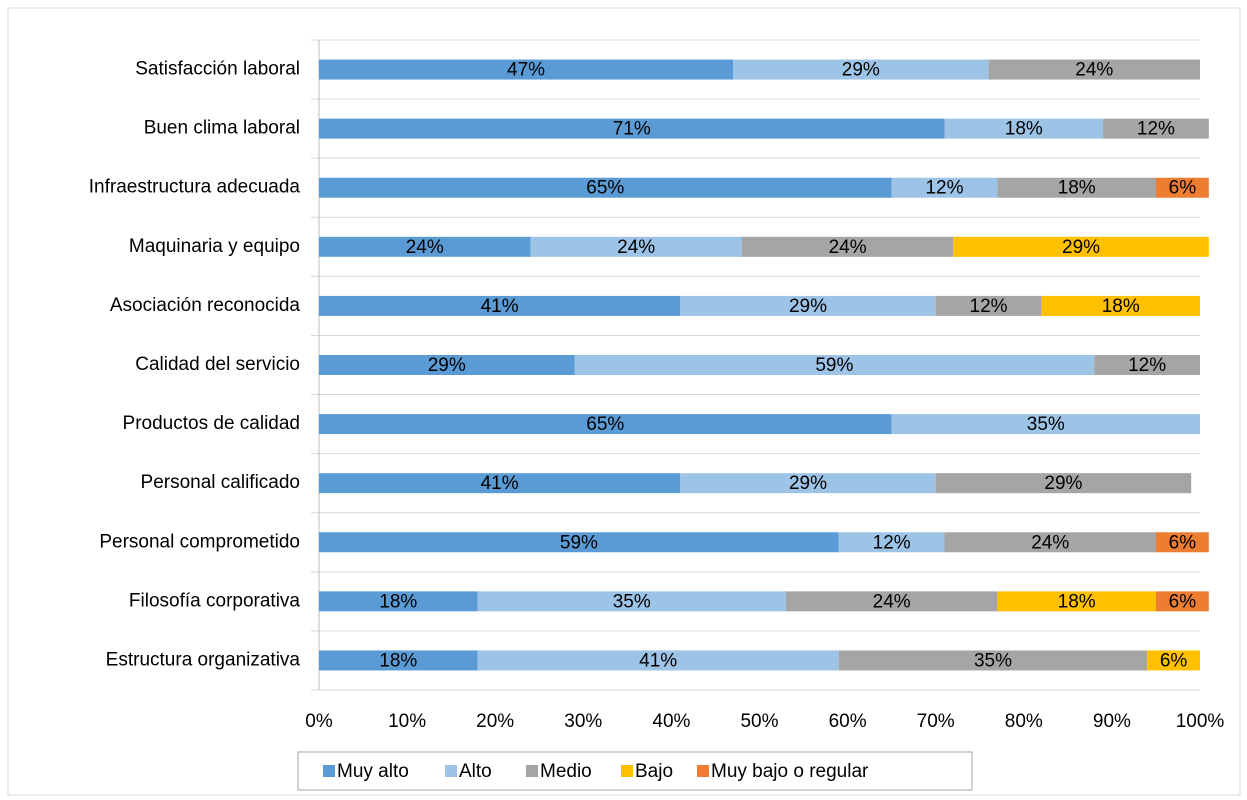 The height and width of the screenshot is (800, 1247). What do you see at coordinates (759, 721) in the screenshot?
I see `x-tick-label: 50%` at bounding box center [759, 721].